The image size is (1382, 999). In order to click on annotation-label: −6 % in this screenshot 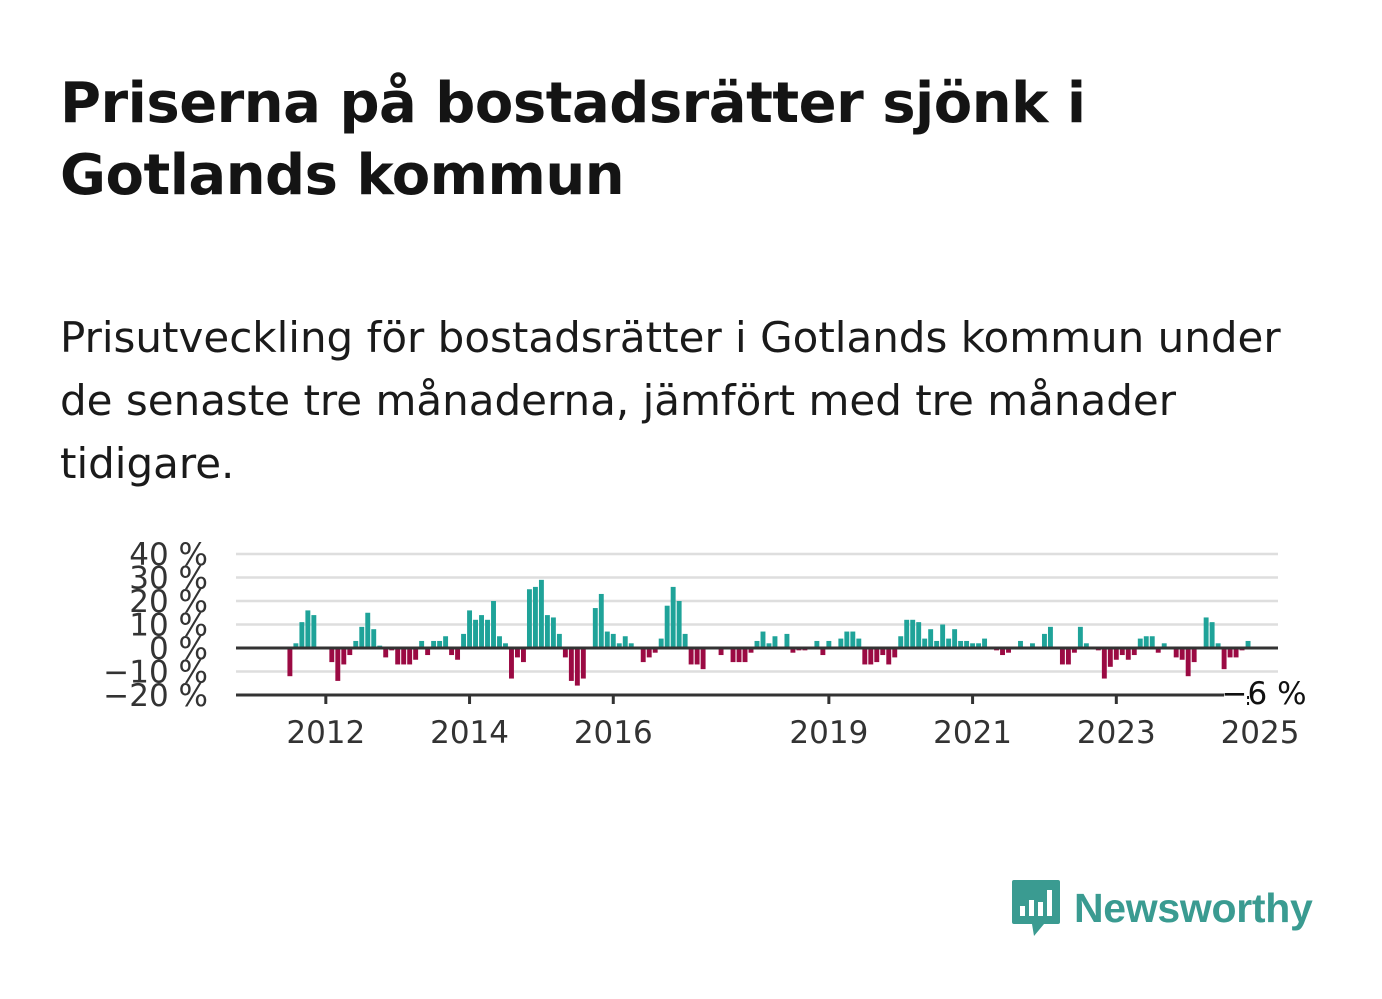, I will do `click(1264, 694)`.